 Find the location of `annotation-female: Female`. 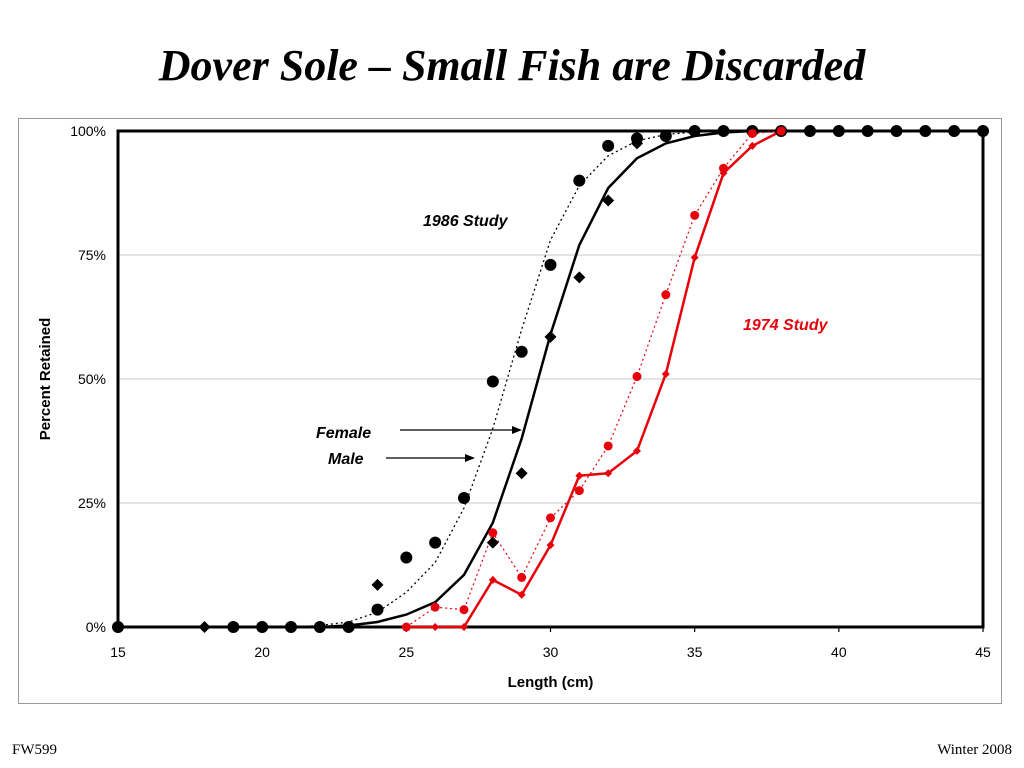

annotation-female: Female is located at coordinates (343, 433).